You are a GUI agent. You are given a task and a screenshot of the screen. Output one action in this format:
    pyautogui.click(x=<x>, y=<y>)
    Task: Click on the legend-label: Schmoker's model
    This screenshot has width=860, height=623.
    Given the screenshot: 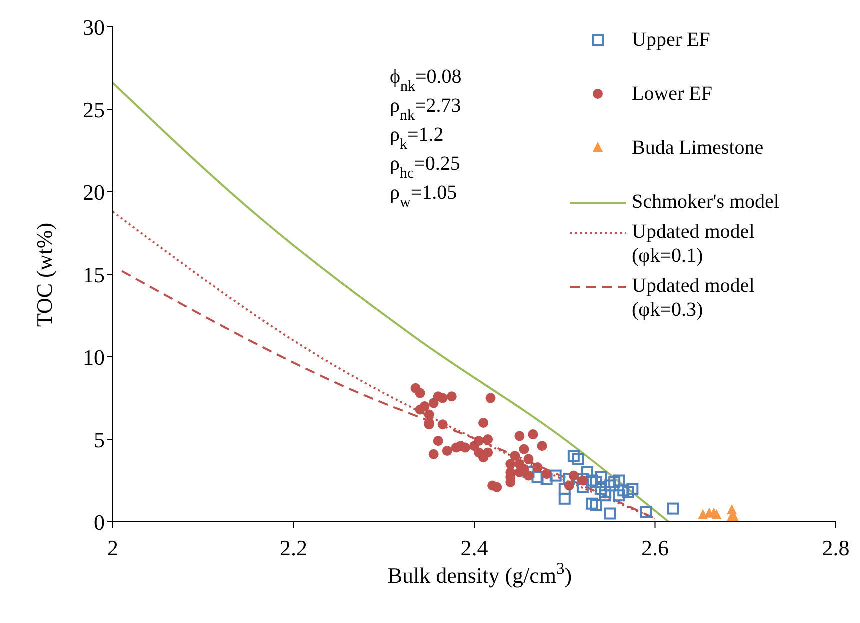 What is the action you would take?
    pyautogui.click(x=706, y=202)
    